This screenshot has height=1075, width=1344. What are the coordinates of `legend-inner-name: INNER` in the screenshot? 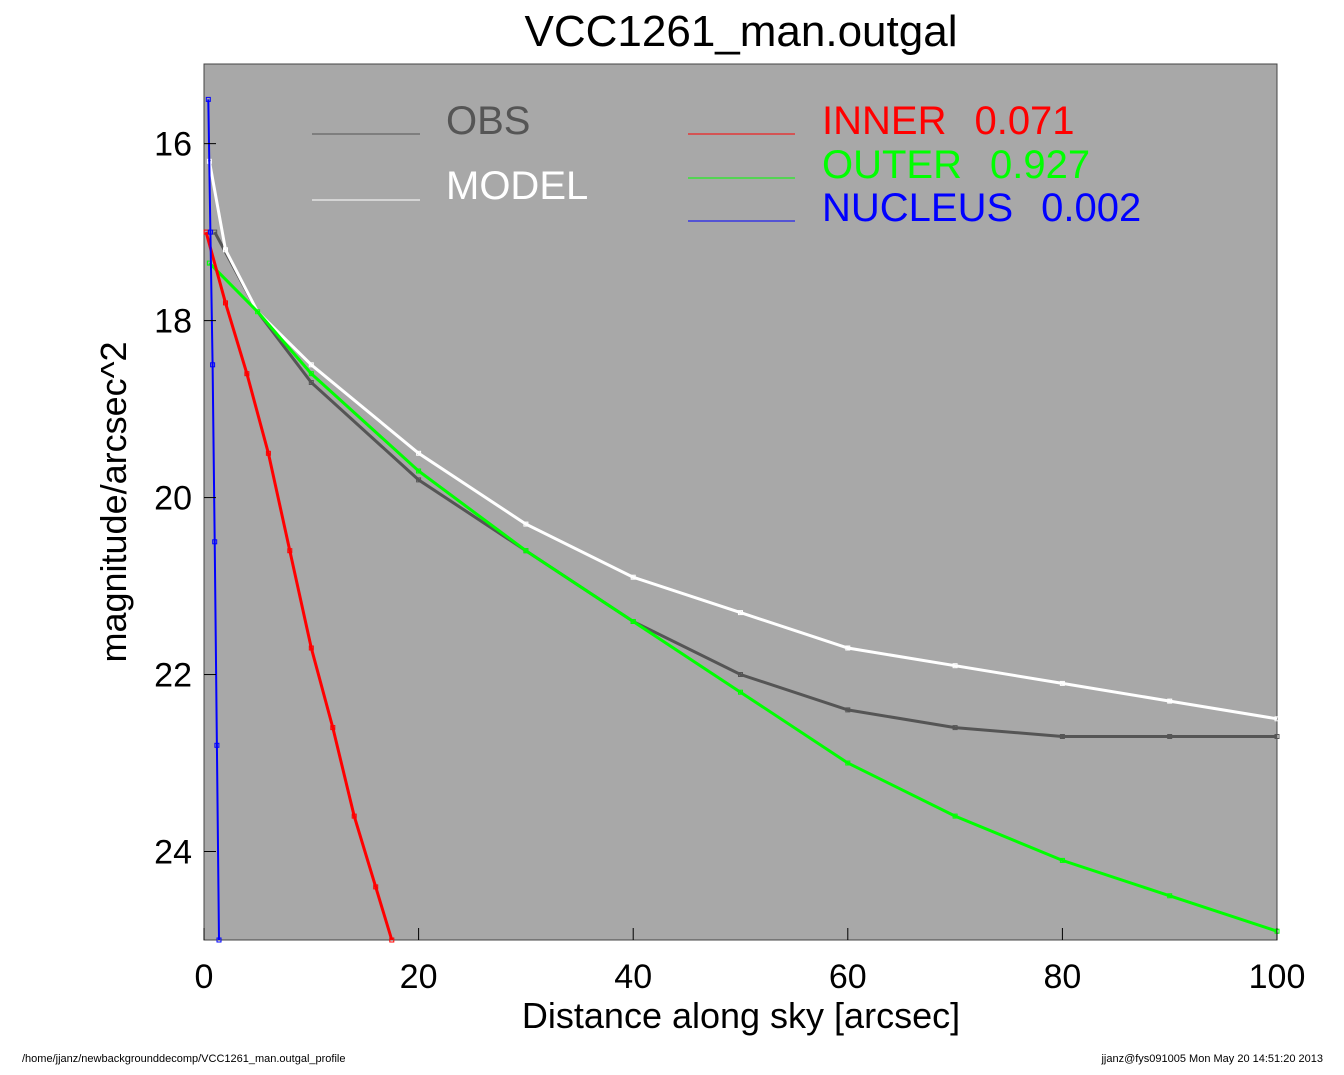 It's located at (884, 121).